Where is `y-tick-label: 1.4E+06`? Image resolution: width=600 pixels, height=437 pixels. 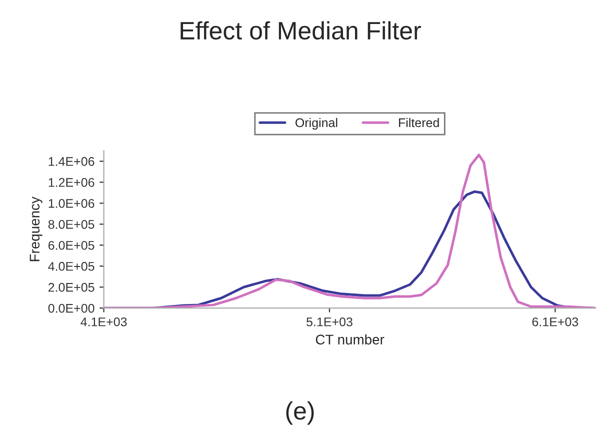
y-tick-label: 1.4E+06 is located at coordinates (71, 161).